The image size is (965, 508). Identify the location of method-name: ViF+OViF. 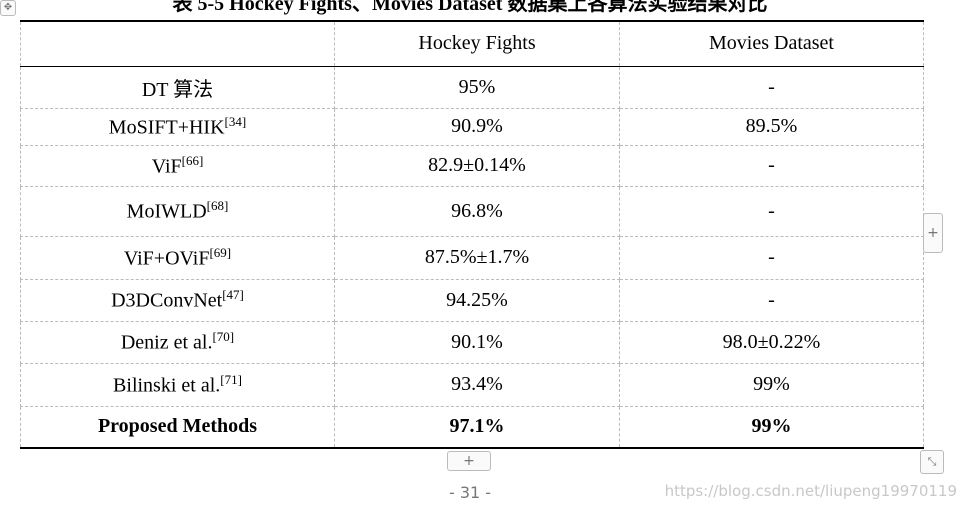
(166, 258).